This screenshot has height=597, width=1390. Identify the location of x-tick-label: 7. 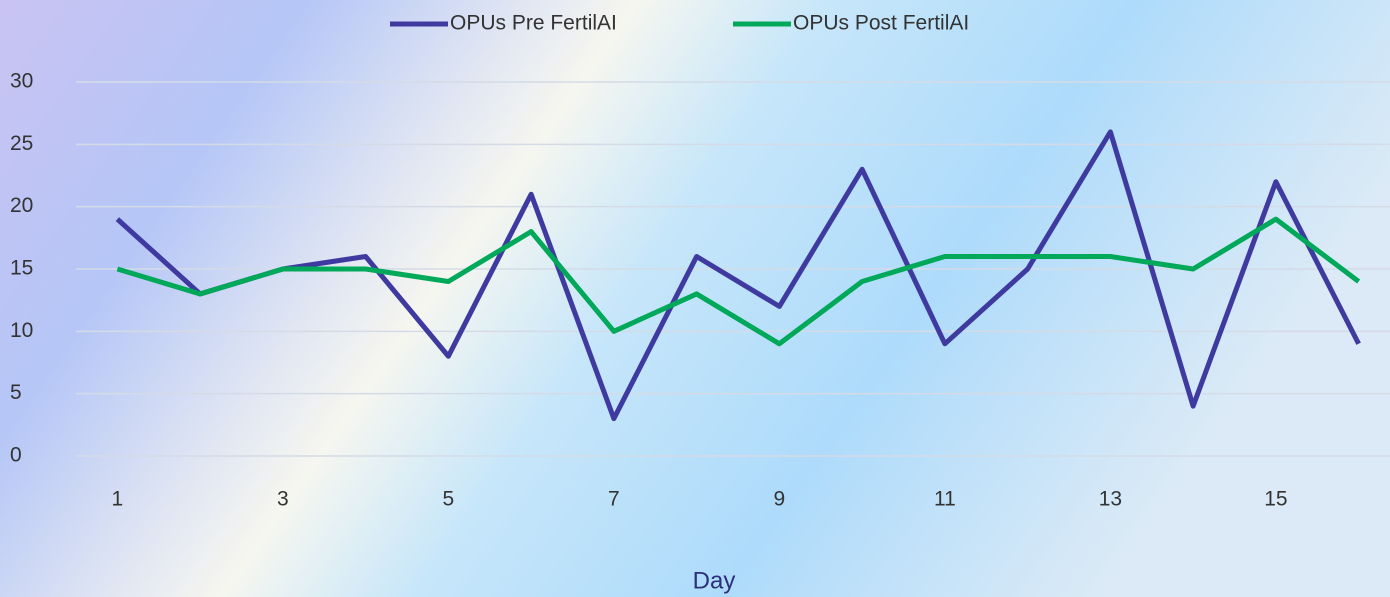
(614, 499).